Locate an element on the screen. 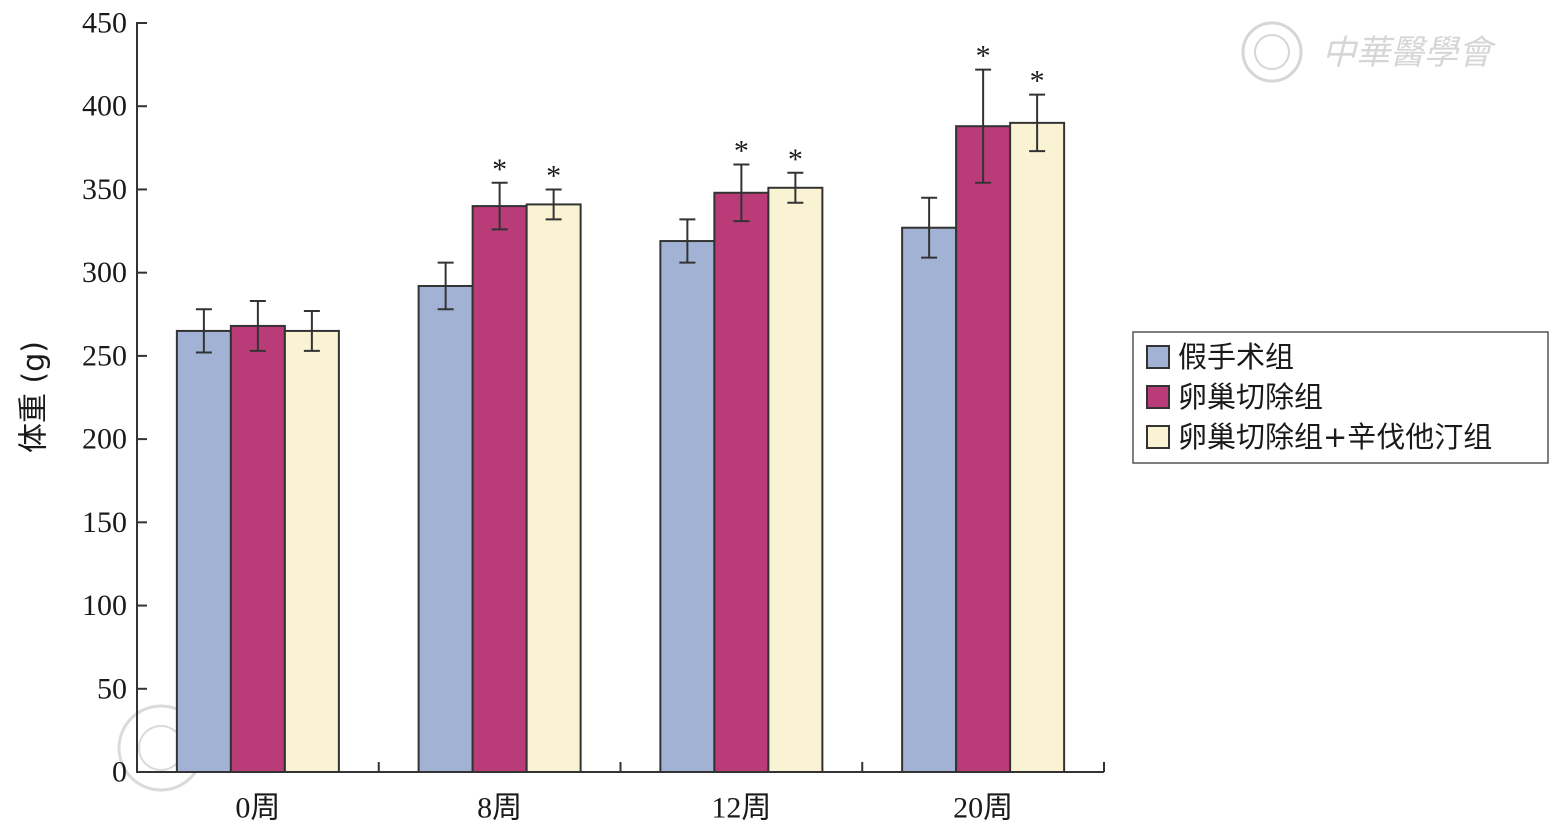  y-tick-label: 50 is located at coordinates (112, 688).